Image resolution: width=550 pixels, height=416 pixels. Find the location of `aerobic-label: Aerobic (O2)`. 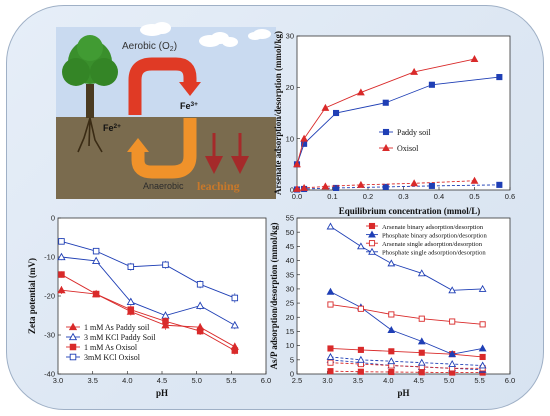

aerobic-label: Aerobic (O2) is located at coordinates (149, 47).